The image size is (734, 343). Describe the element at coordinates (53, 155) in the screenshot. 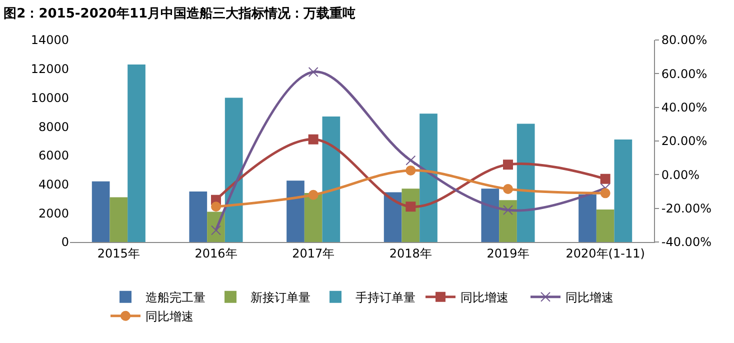

I see `y-tick-label: 6000` at that location.